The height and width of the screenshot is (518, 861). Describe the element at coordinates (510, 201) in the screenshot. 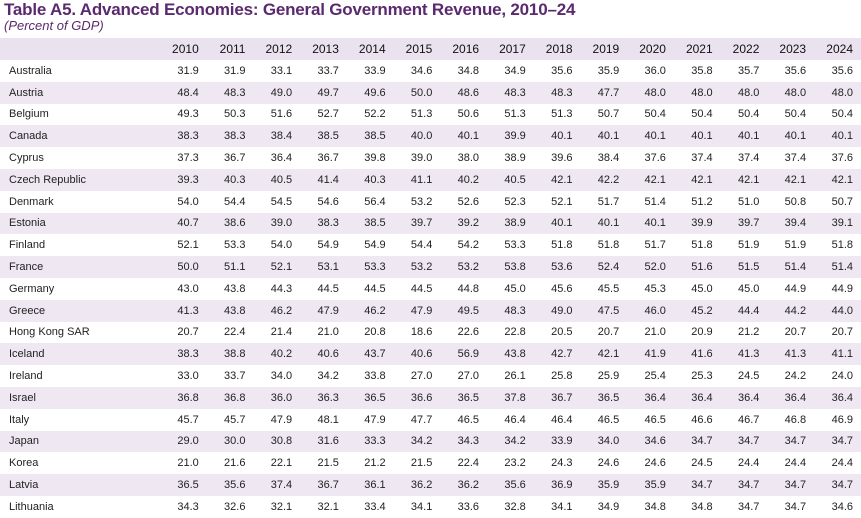

I see `value-cell: 52.3` at that location.